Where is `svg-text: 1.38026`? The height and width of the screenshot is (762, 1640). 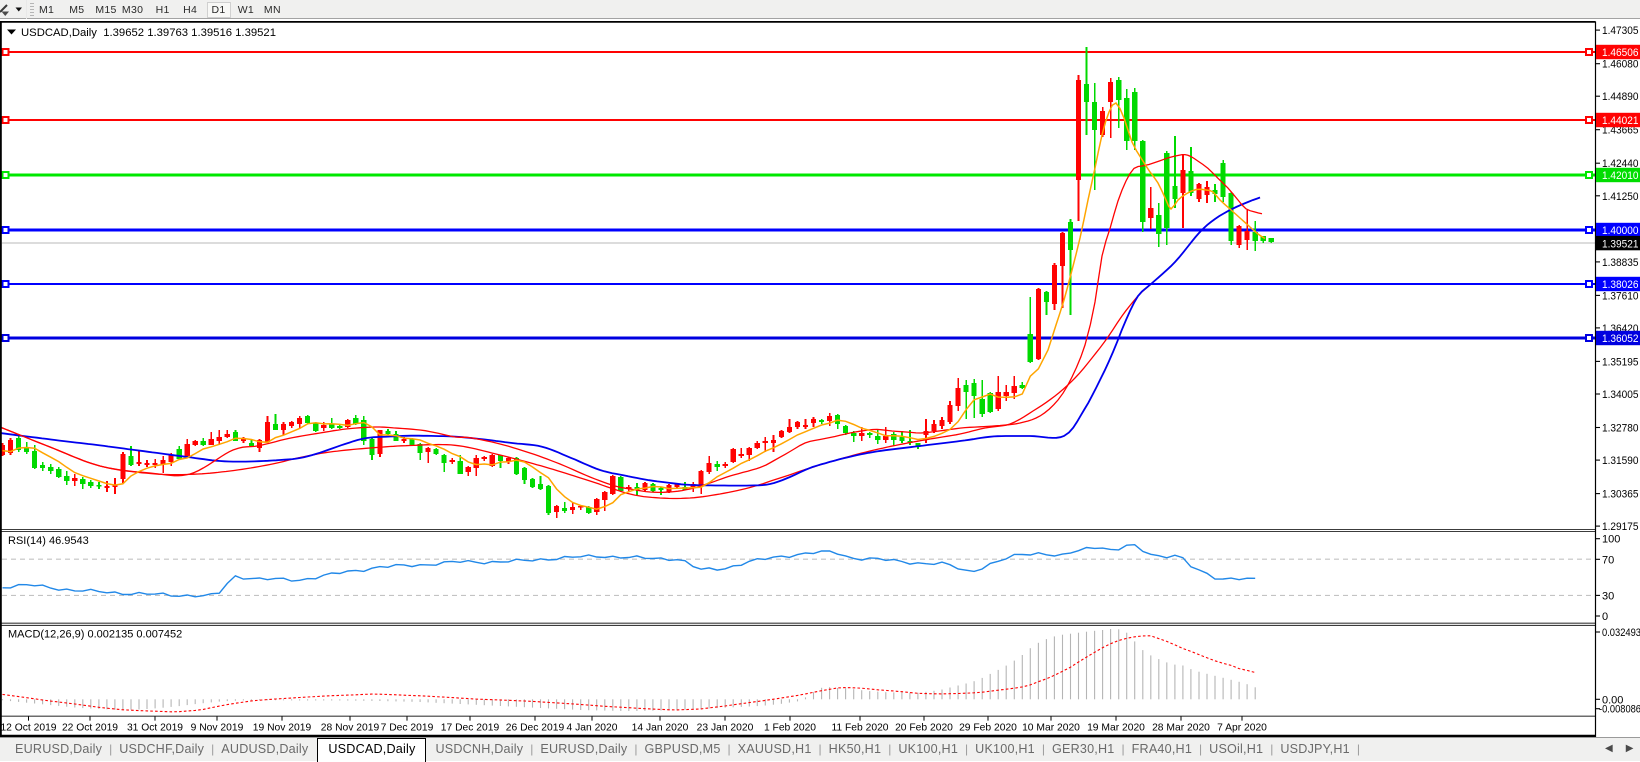
svg-text: 1.38026 is located at coordinates (1620, 285).